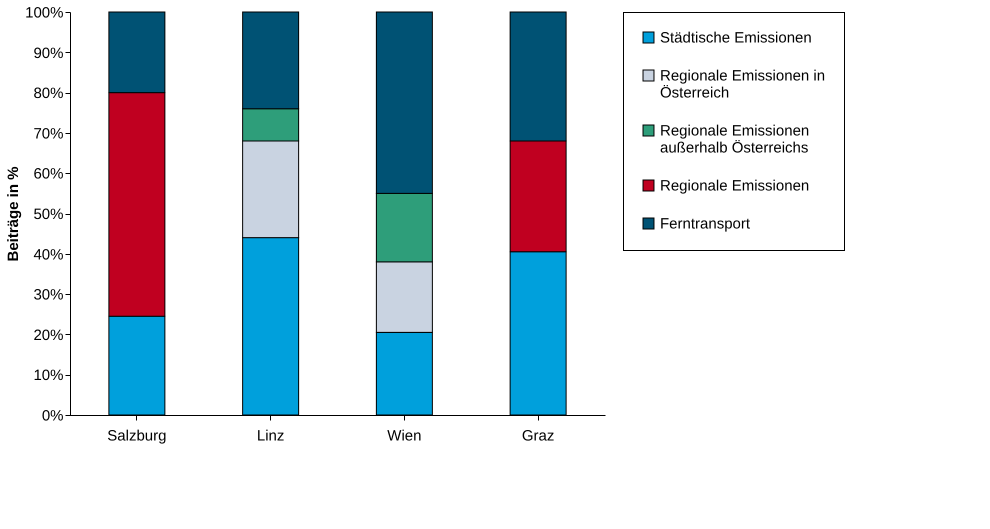  I want to click on y-tick-label: 50%, so click(48, 214).